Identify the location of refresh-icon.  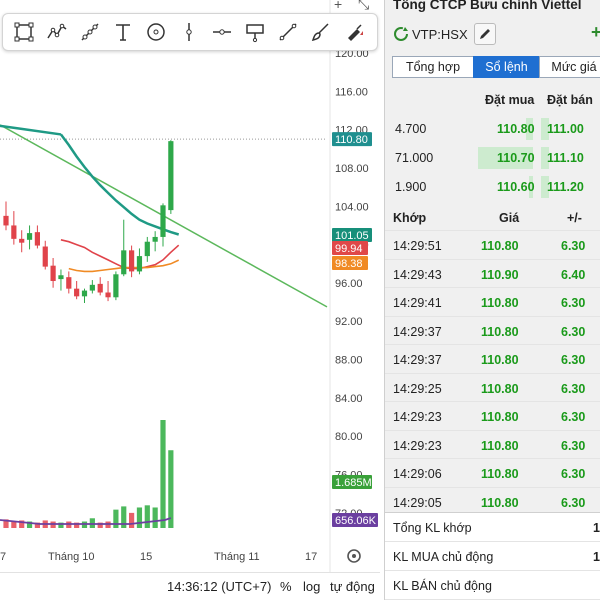
(401, 34).